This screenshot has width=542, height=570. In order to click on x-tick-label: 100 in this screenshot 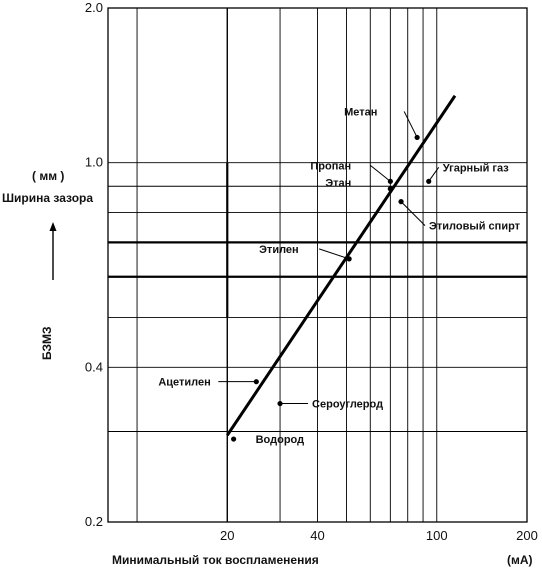, I will do `click(437, 535)`.